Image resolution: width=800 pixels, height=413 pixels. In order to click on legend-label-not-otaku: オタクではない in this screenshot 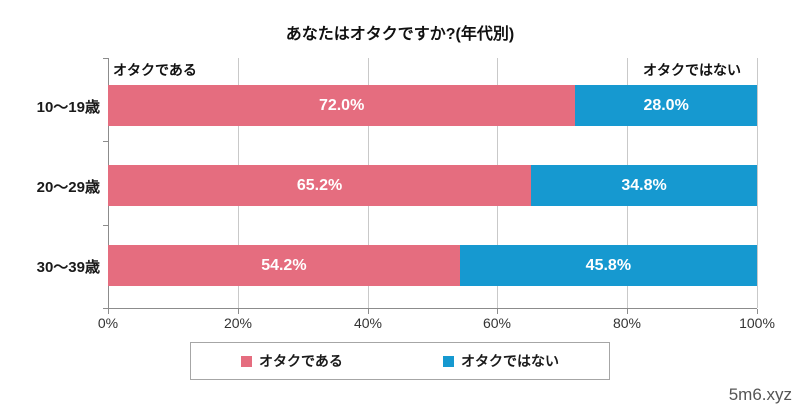, I will do `click(509, 361)`.